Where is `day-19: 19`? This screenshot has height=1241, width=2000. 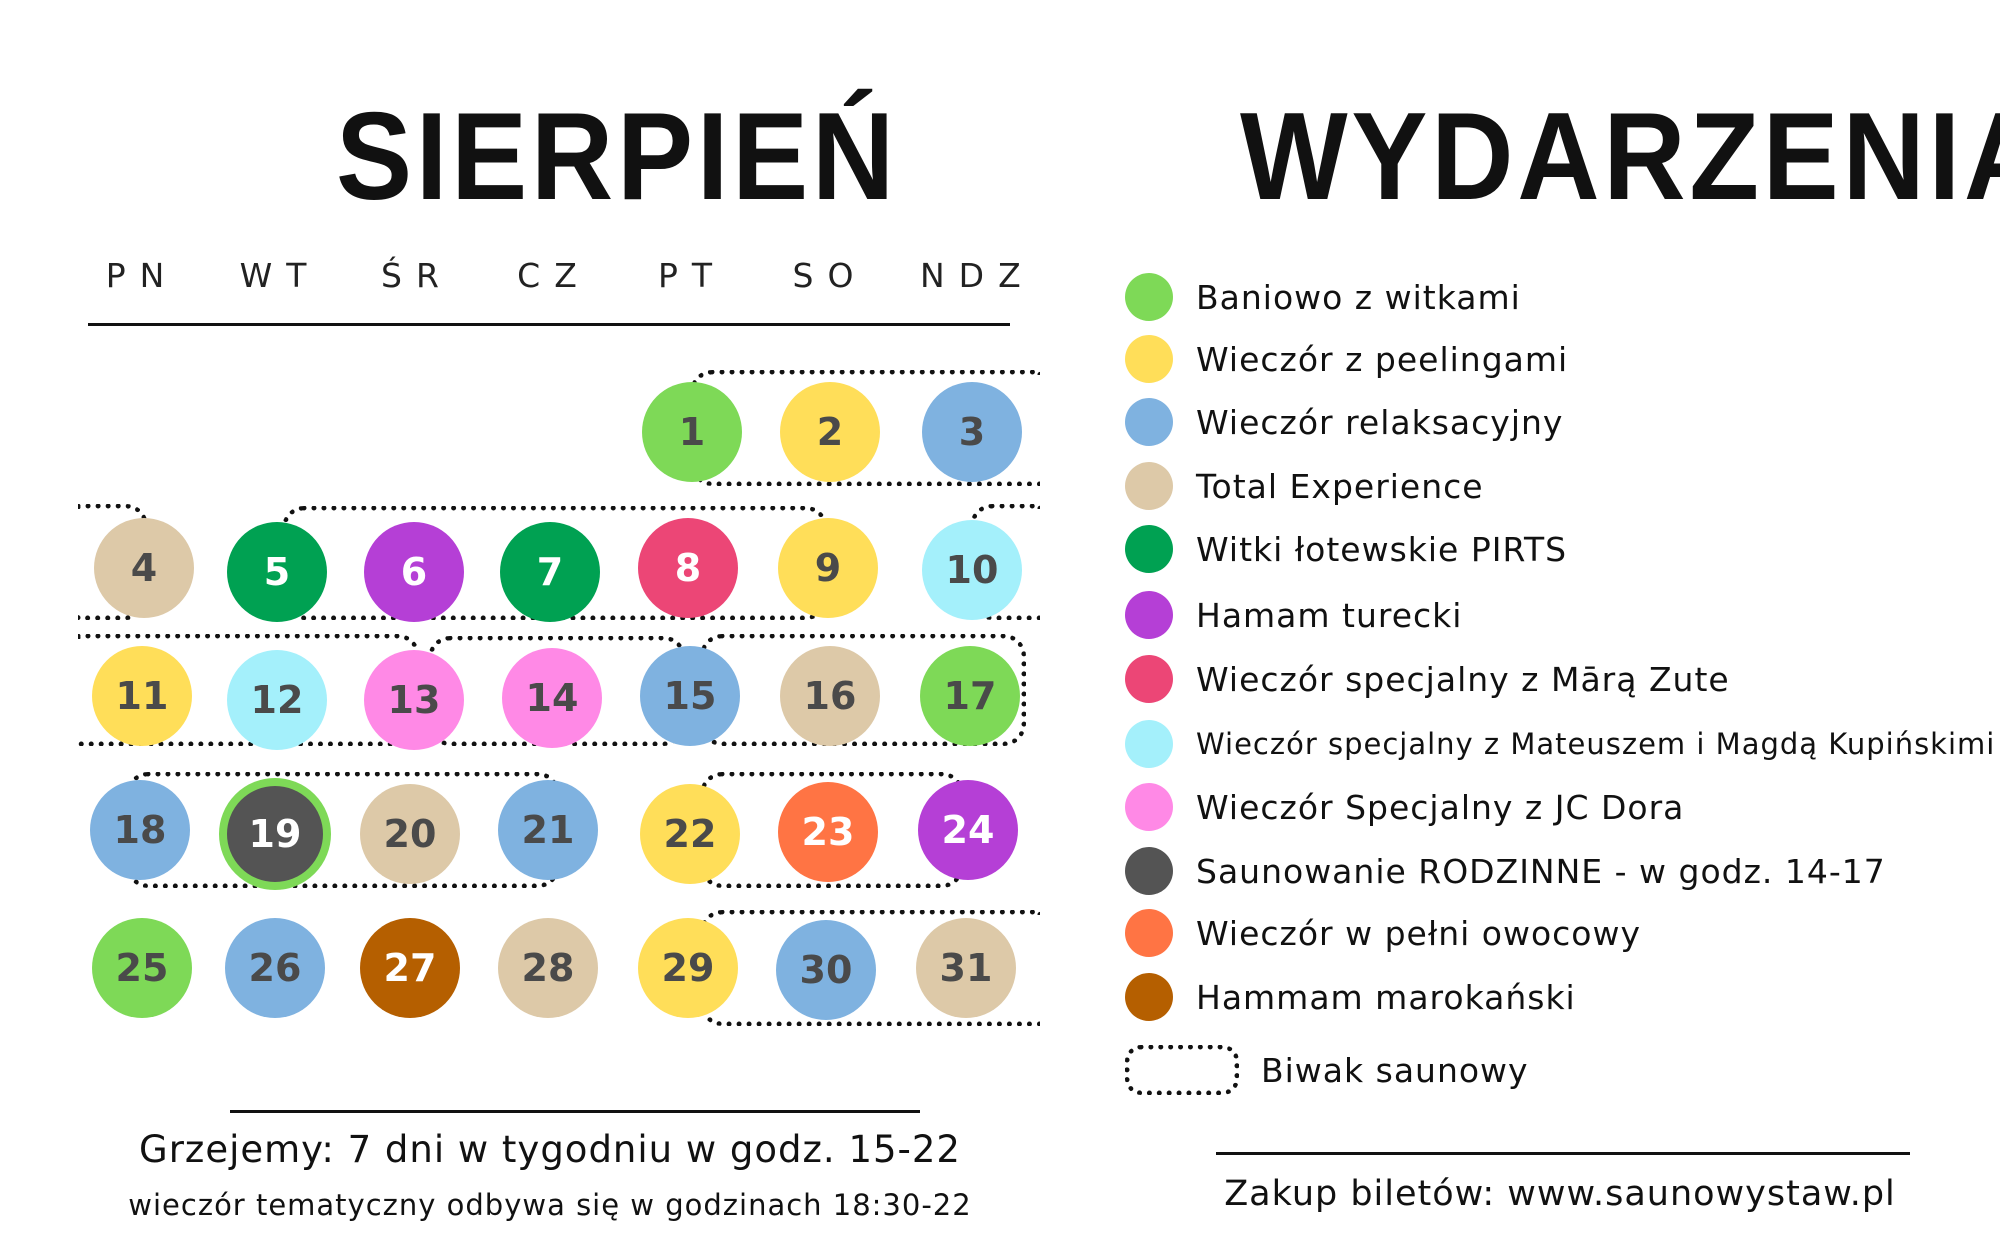
day-19: 19 is located at coordinates (275, 834).